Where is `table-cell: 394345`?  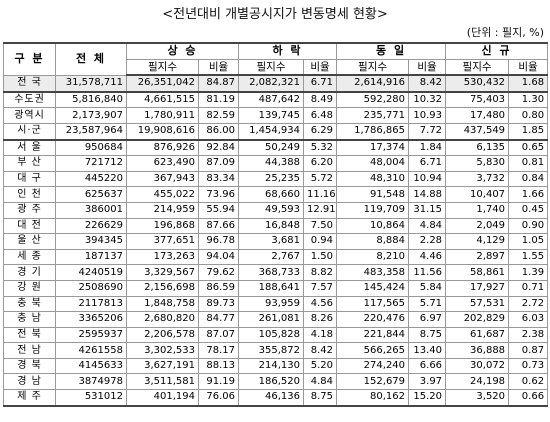 table-cell: 394345 is located at coordinates (91, 241).